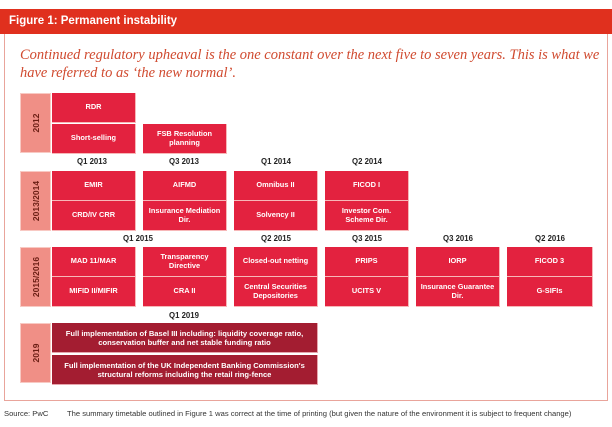  Describe the element at coordinates (550, 238) in the screenshot. I see `quarter-label: Q2 2016` at that location.